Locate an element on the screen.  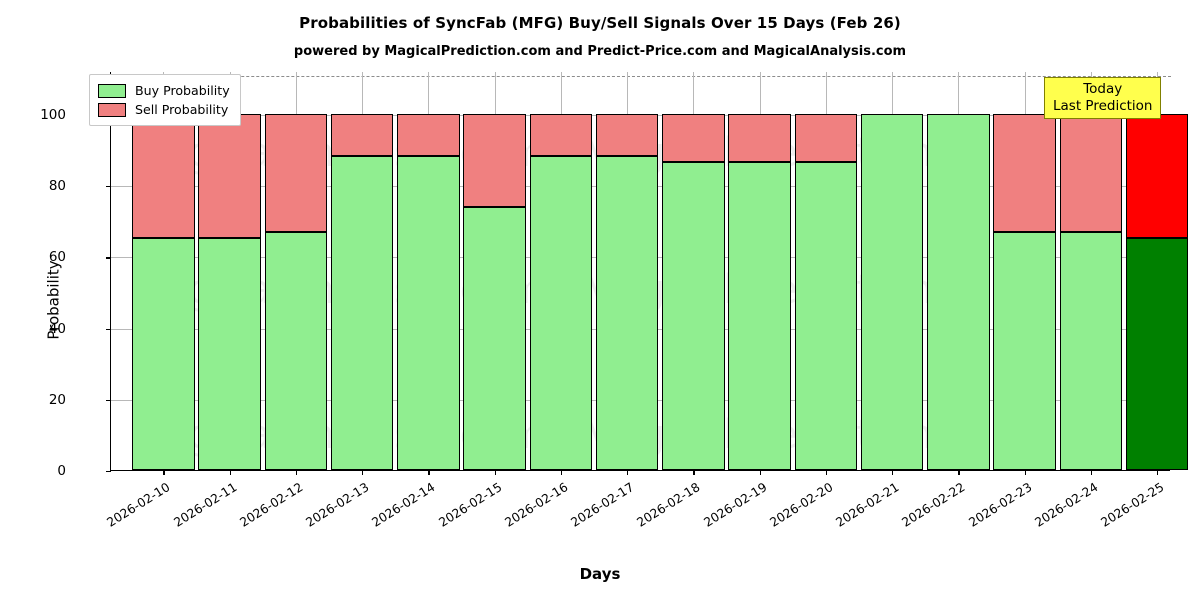
y-tick-label: 0 is located at coordinates (61, 471).